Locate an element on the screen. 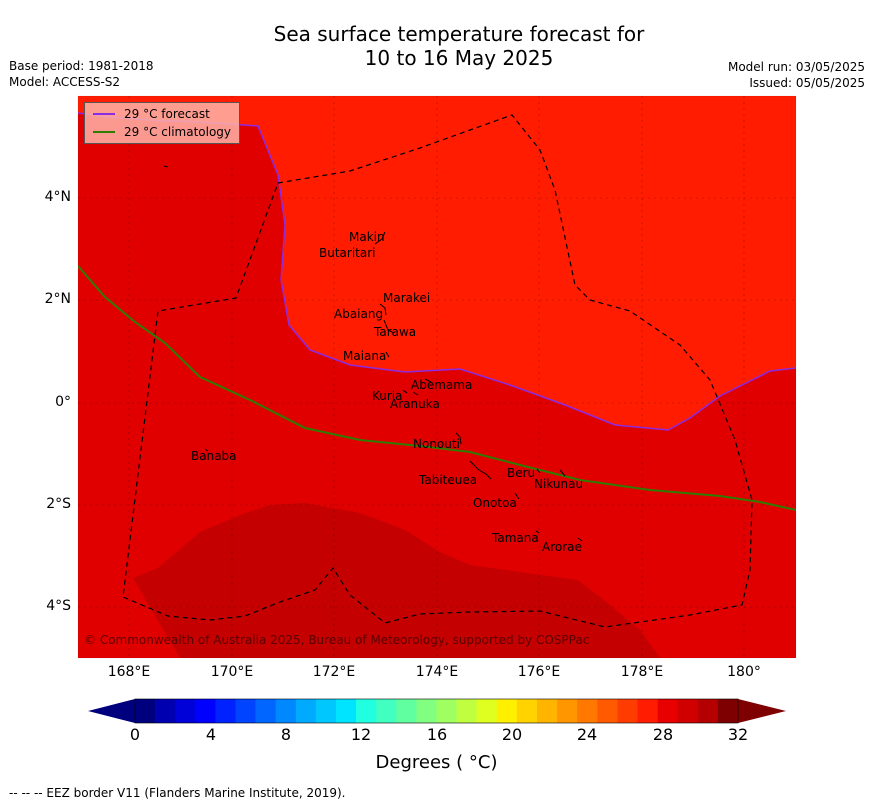 Image resolution: width=873 pixels, height=804 pixels. lon-label-170e: 170°E is located at coordinates (232, 672).